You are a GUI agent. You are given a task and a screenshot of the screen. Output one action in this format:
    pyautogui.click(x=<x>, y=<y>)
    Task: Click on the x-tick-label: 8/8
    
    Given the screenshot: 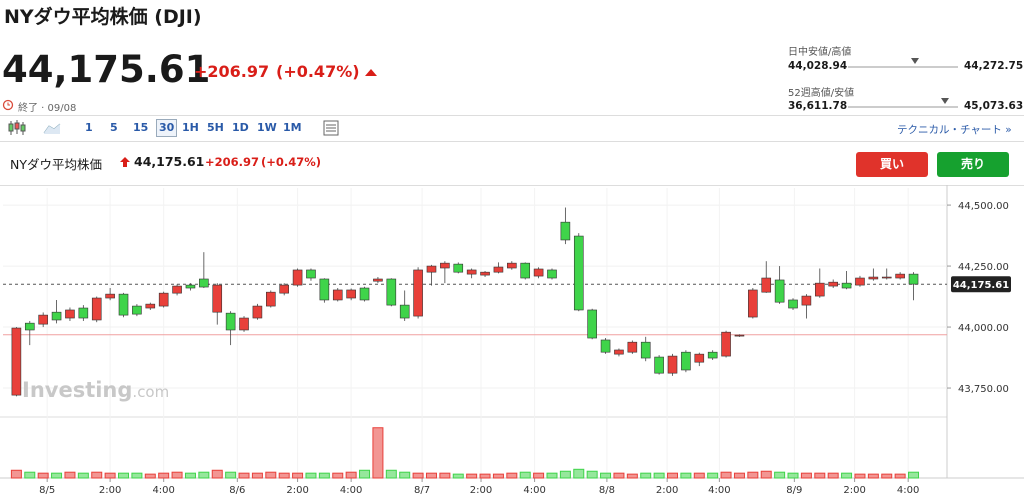 What is the action you would take?
    pyautogui.click(x=607, y=490)
    